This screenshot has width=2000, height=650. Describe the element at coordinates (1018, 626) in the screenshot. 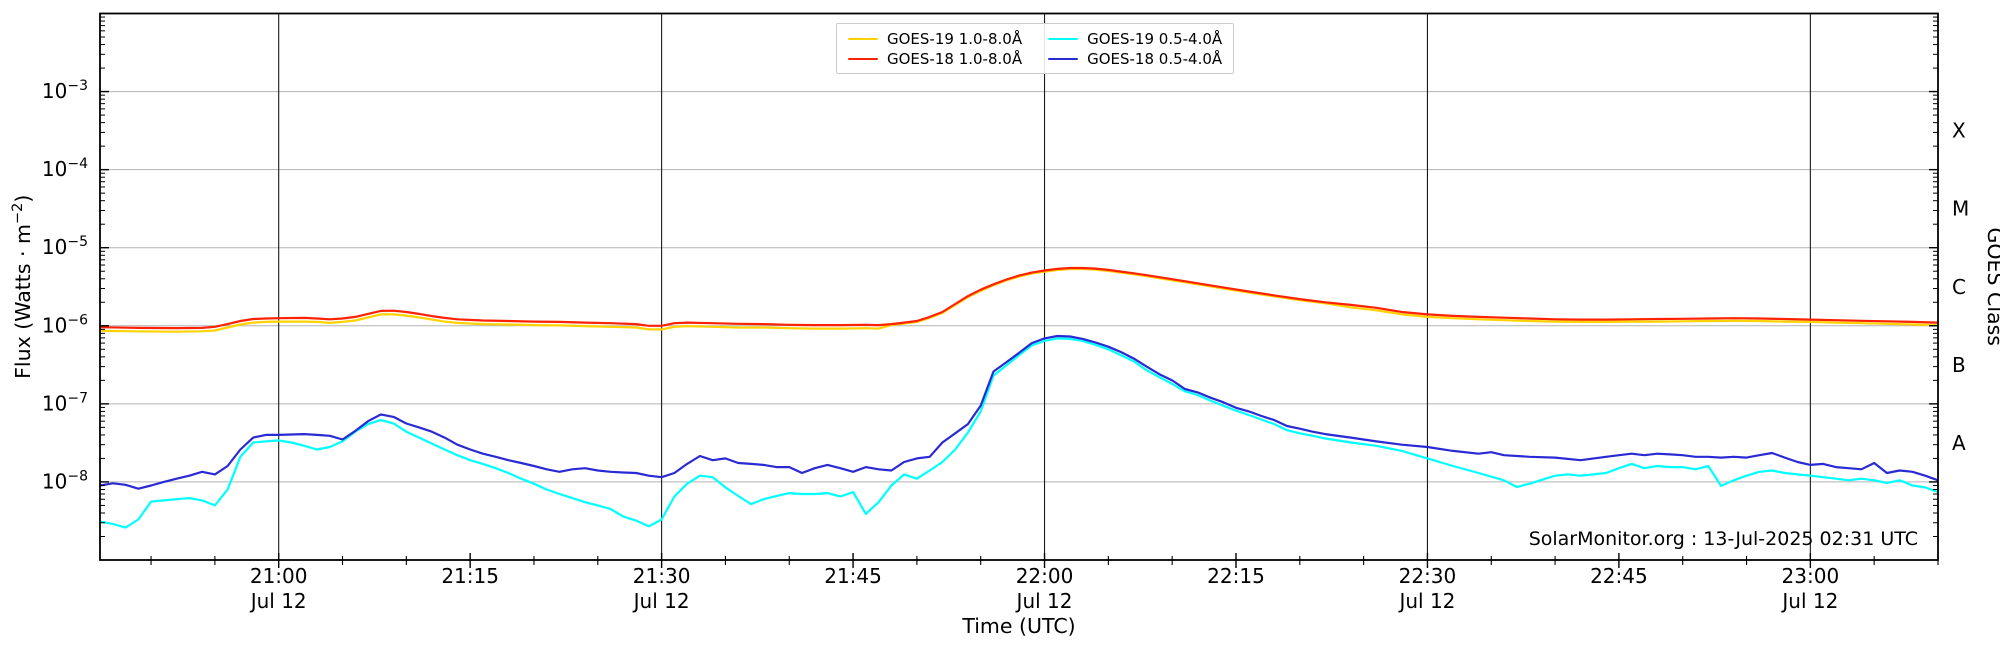

I see `x-axis-title: Time (UTC)` at that location.